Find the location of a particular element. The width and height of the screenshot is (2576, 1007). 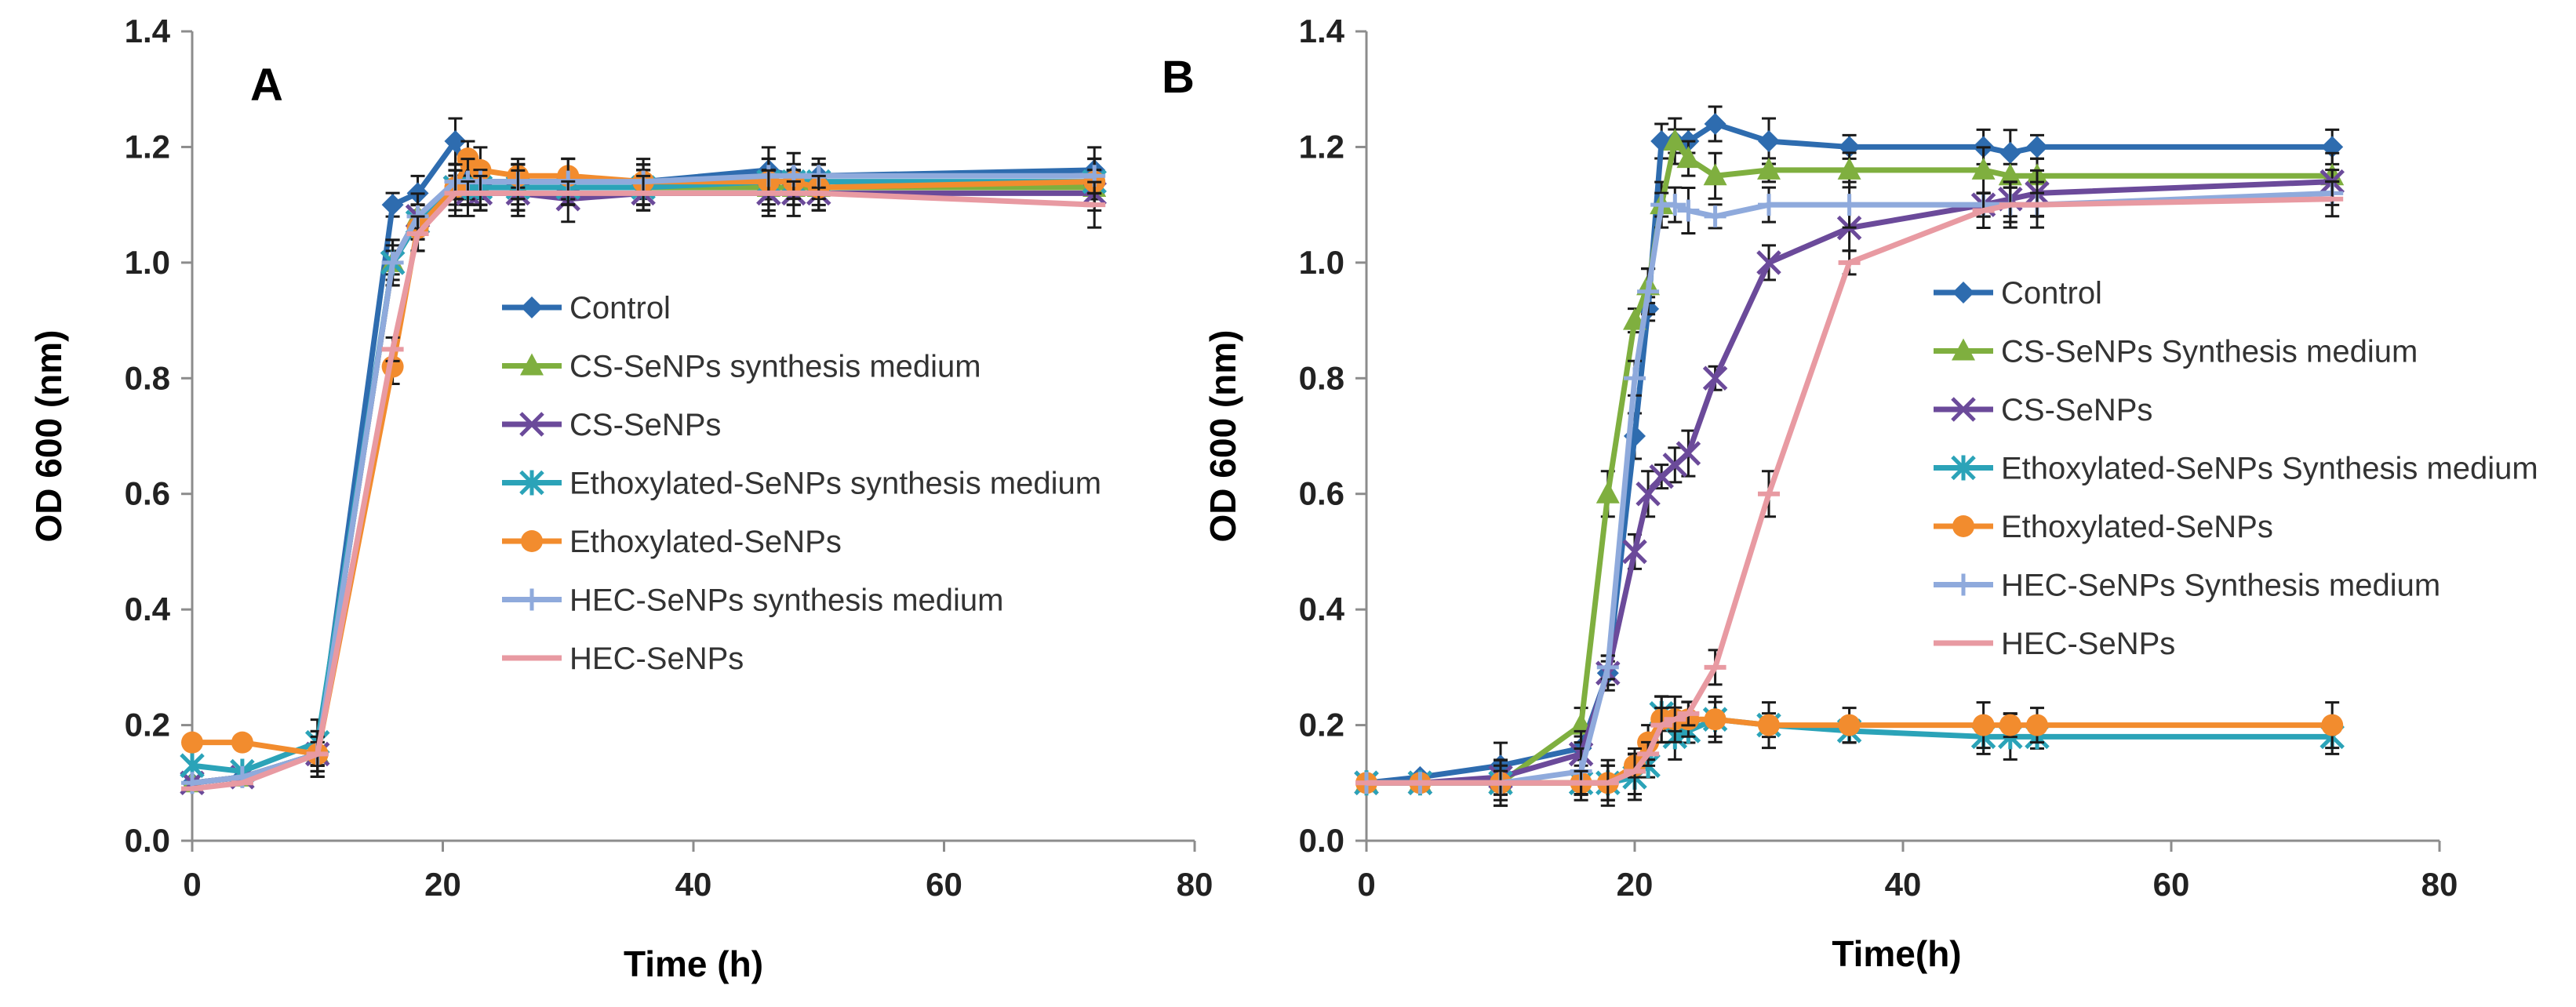

y-axis-title: OD 600 (nm) is located at coordinates (48, 437).